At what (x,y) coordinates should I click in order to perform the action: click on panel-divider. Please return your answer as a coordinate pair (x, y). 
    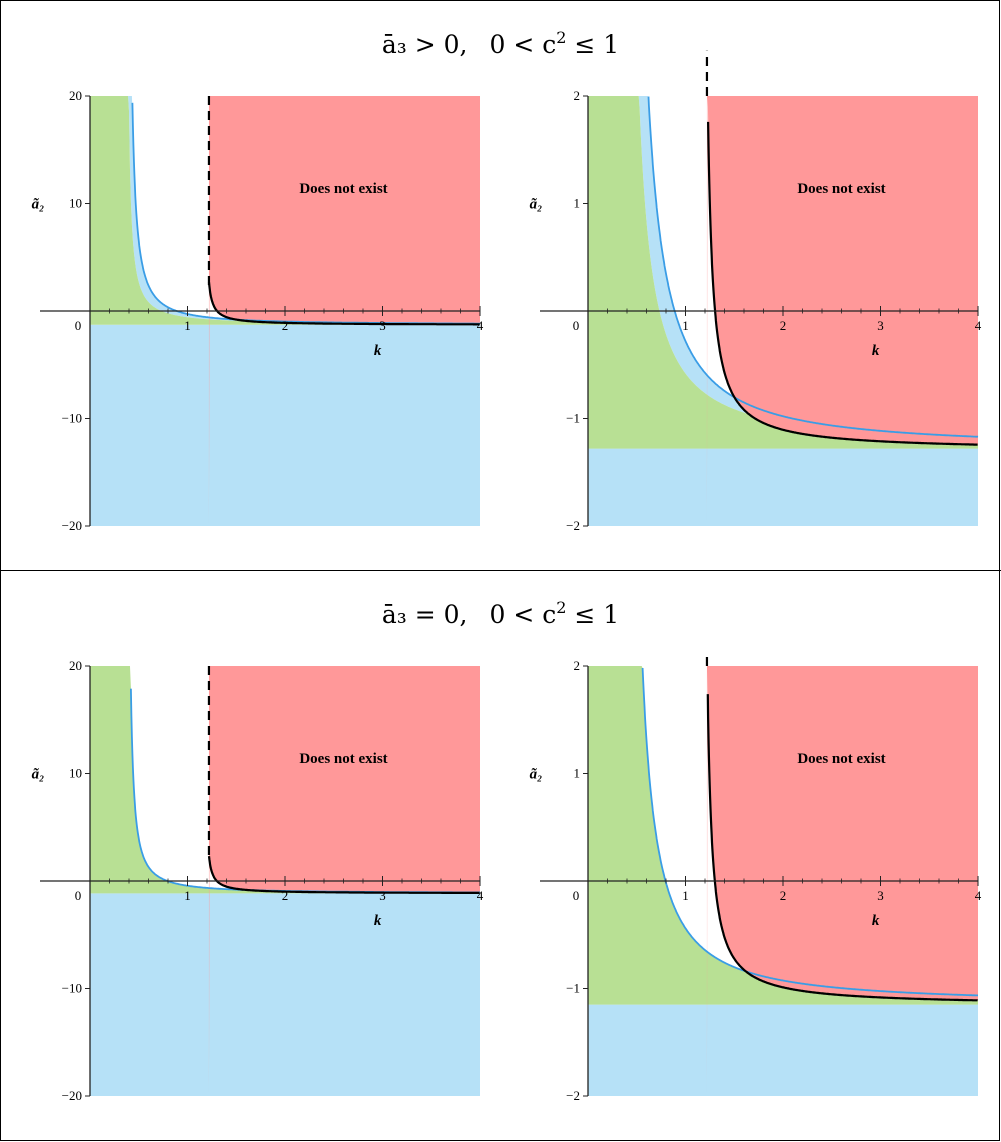
    Looking at the image, I should click on (500, 570).